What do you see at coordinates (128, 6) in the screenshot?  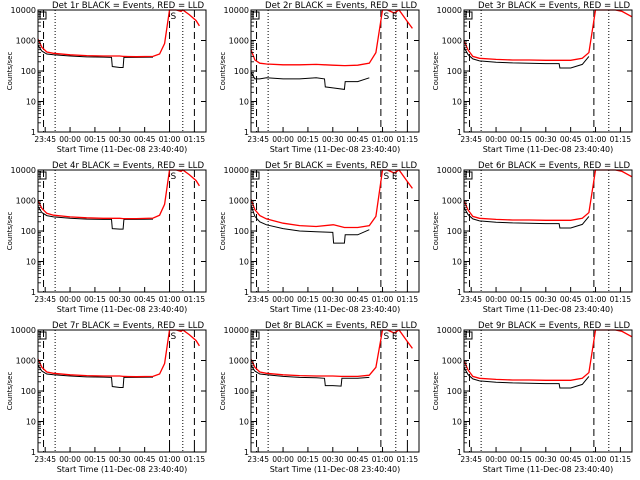 I see `panel-title: Det 1r BLACK = Events, RED = LLD` at bounding box center [128, 6].